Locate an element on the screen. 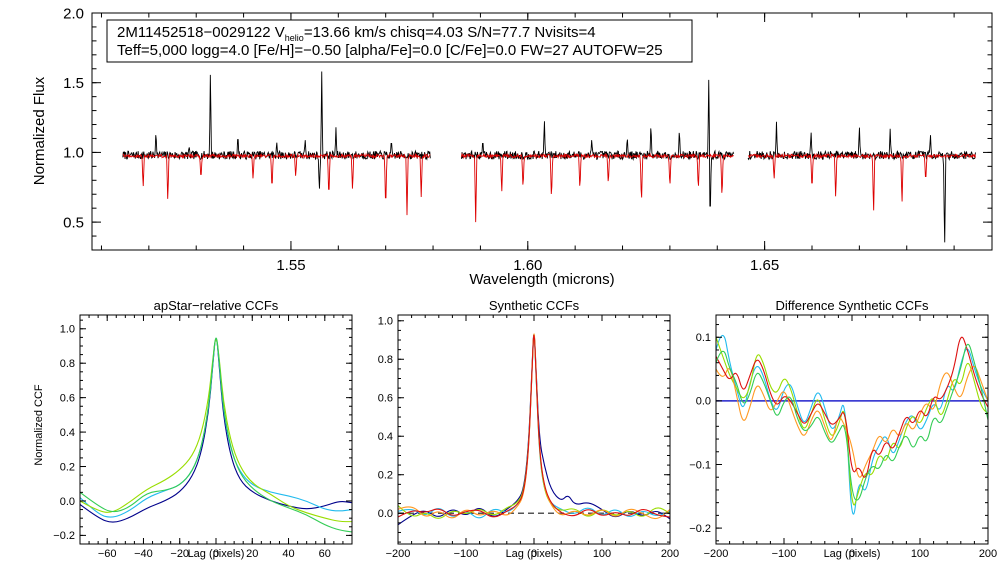 This screenshot has width=1008, height=576. apstar-ccf-series is located at coordinates (216, 435).